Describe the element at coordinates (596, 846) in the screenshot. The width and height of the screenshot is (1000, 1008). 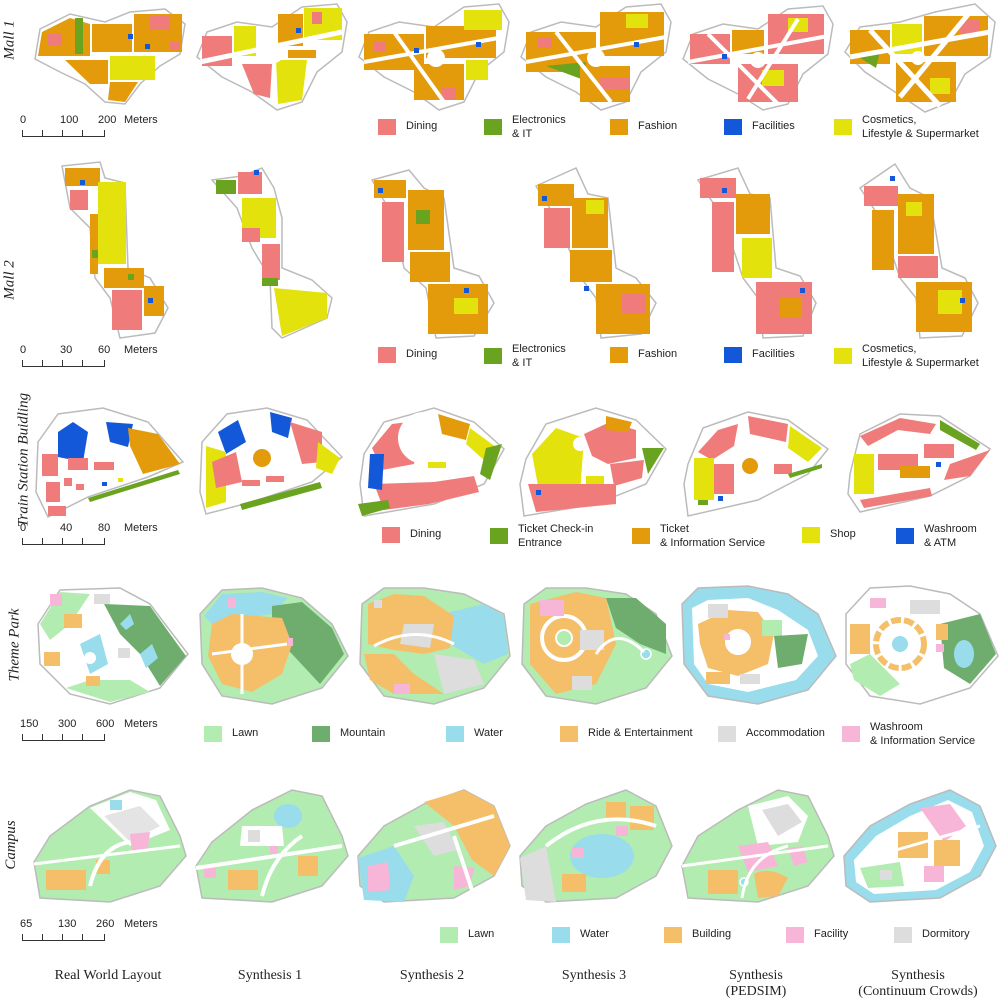
I see `campus-synthesis3-map` at that location.